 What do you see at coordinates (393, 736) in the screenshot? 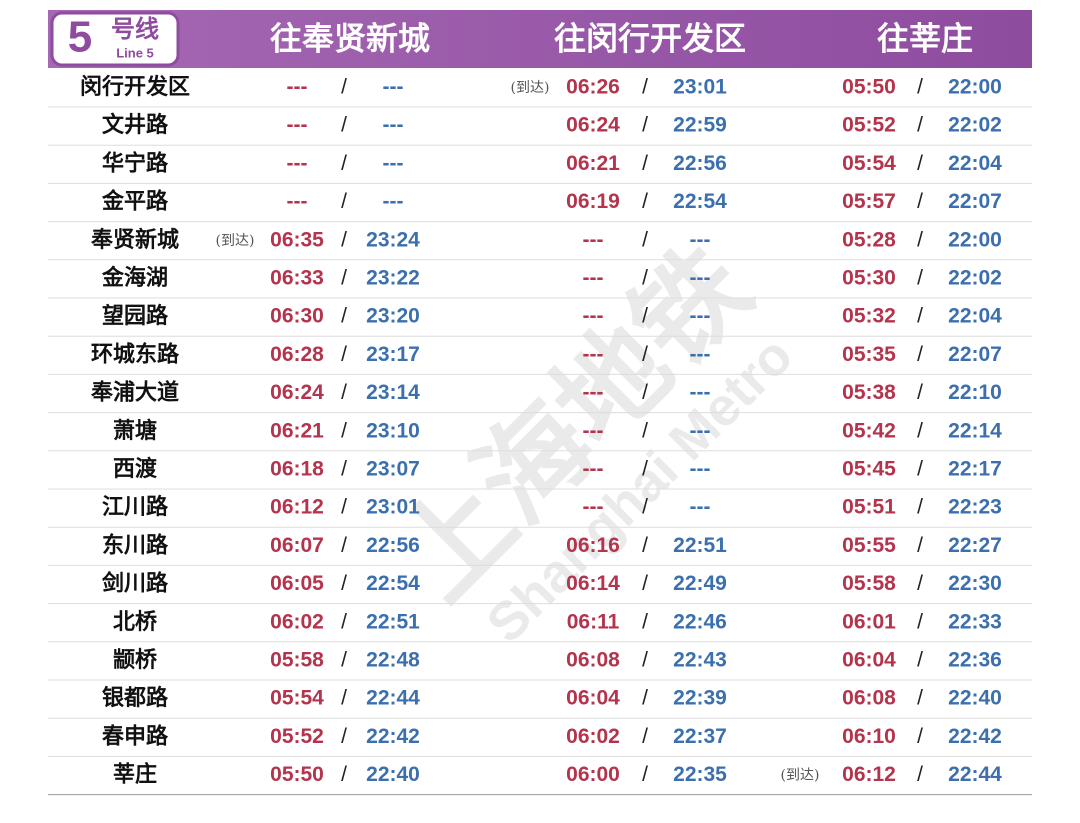
I see `last-train: 22:42` at bounding box center [393, 736].